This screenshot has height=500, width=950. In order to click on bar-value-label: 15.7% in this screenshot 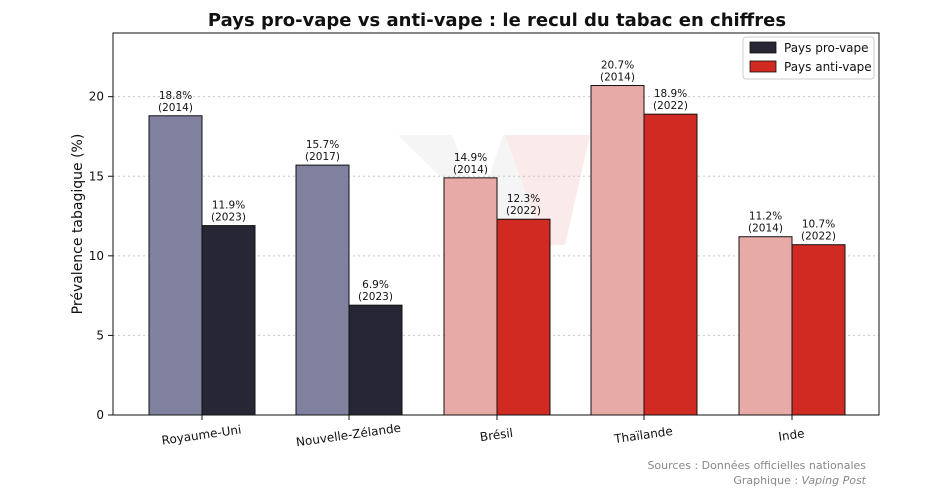, I will do `click(322, 145)`.